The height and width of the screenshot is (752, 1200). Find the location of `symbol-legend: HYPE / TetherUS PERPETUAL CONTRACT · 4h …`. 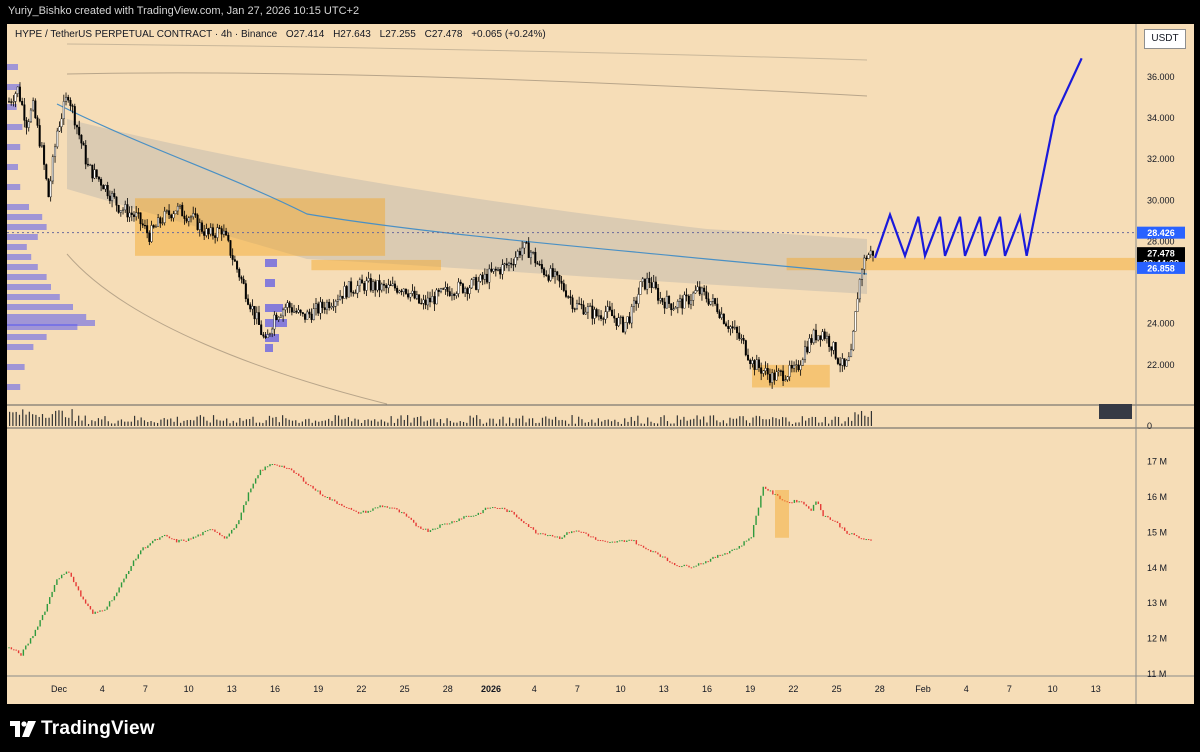

symbol-legend: HYPE / TetherUS PERPETUAL CONTRACT · 4h … is located at coordinates (283, 34).